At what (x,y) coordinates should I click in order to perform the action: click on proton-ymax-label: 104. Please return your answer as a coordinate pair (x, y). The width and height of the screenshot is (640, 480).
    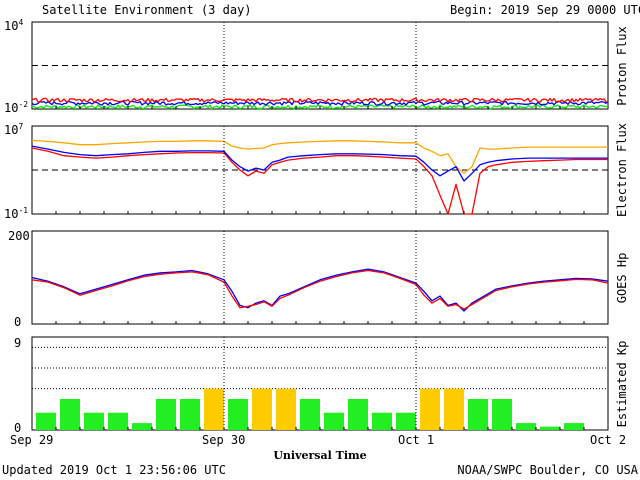
    Looking at the image, I should click on (13, 25).